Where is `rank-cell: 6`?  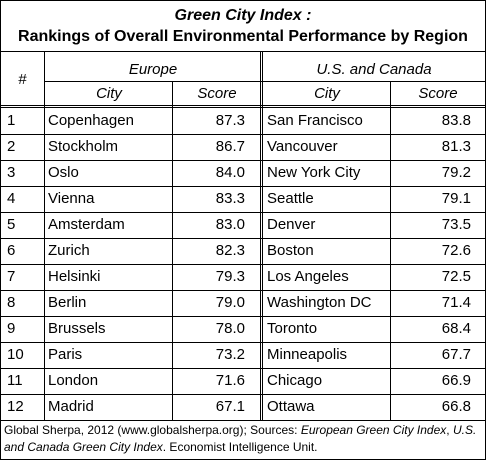
rank-cell: 6 is located at coordinates (11, 250).